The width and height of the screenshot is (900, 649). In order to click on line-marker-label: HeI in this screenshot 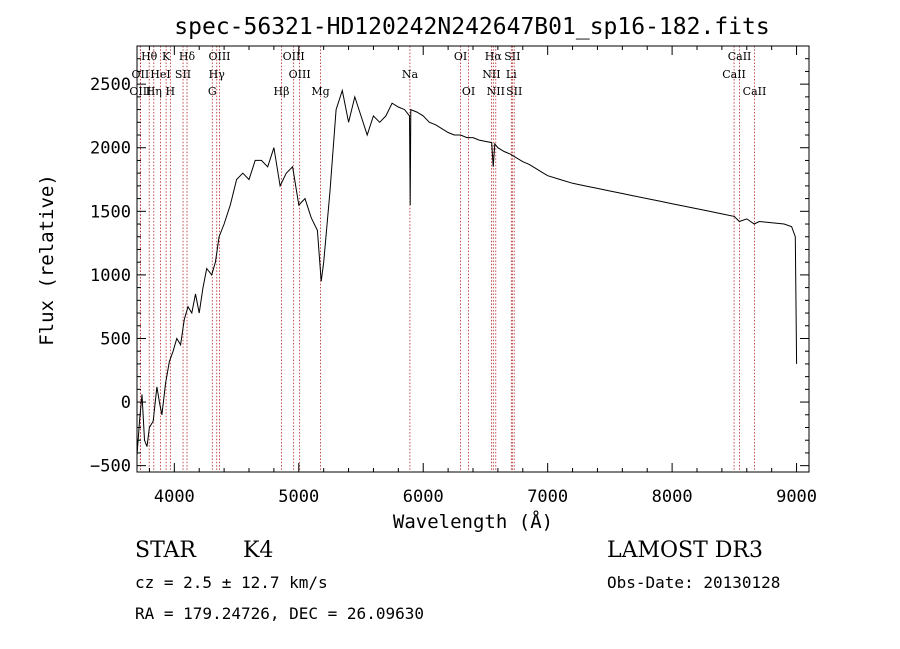, I will do `click(160, 74)`.